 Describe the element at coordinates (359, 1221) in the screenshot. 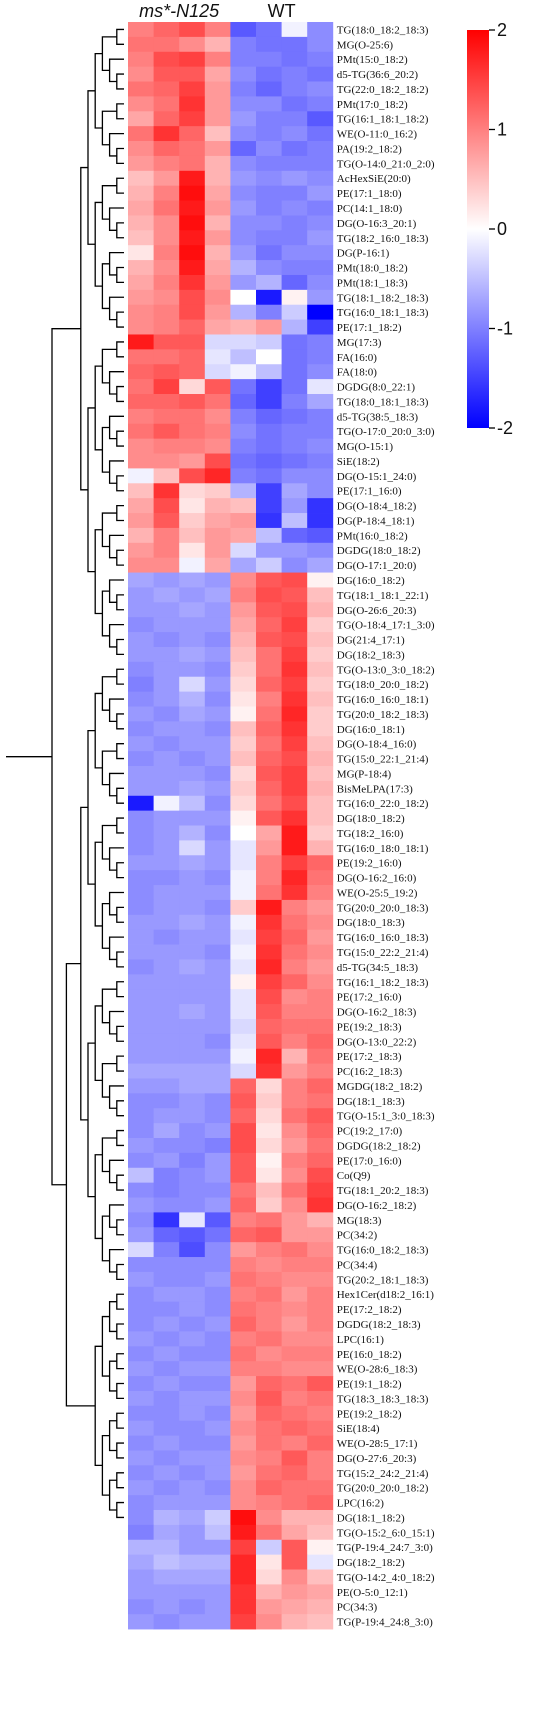

I see `row-label: MG(18:3)` at that location.